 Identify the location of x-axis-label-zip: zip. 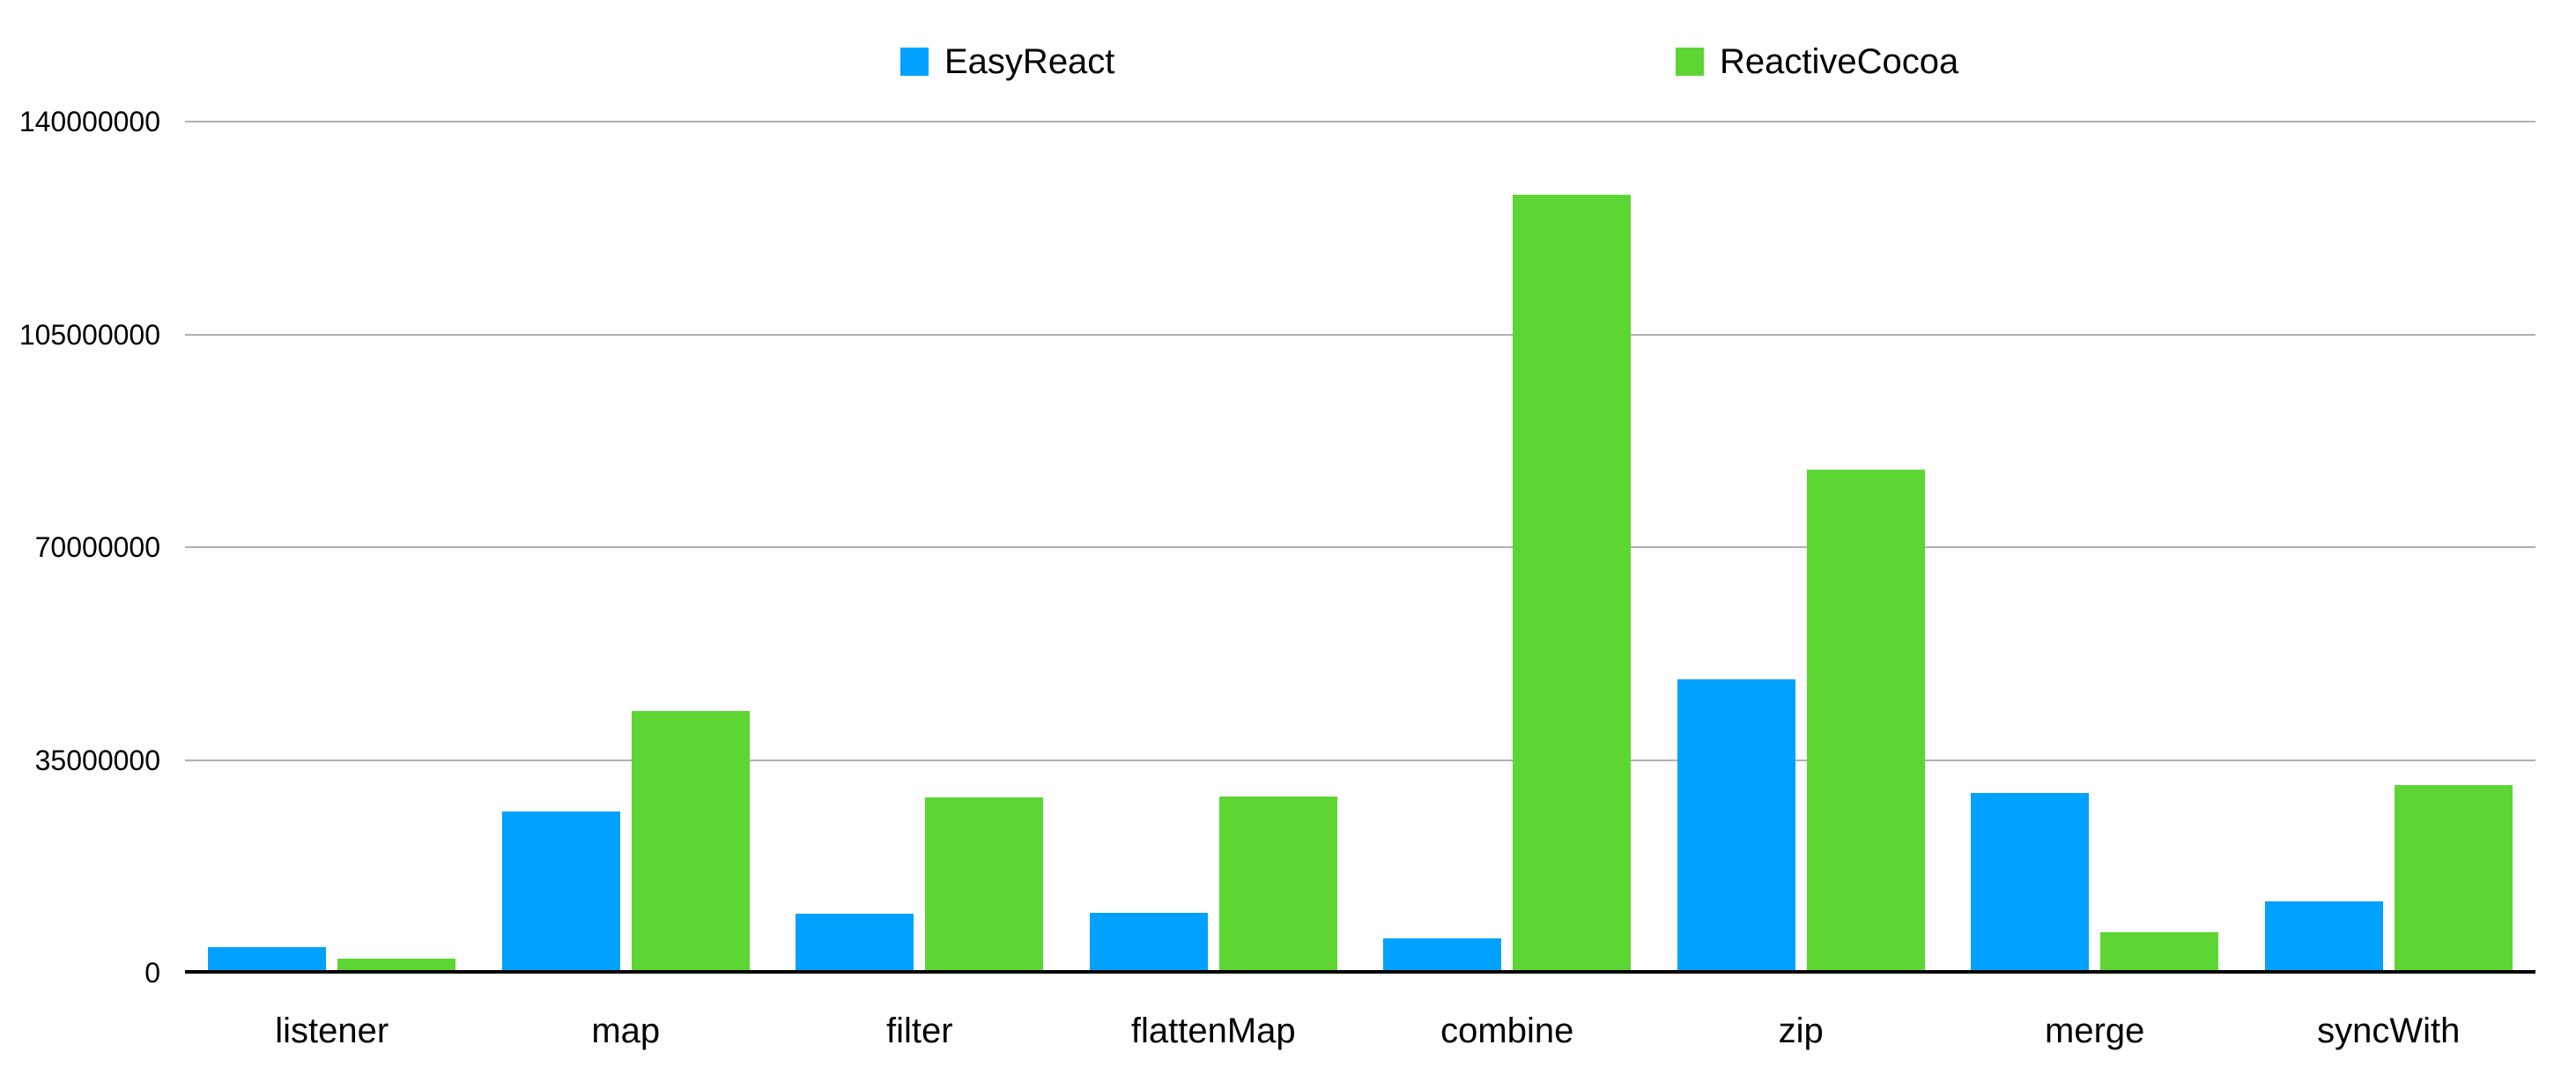
(1801, 1031).